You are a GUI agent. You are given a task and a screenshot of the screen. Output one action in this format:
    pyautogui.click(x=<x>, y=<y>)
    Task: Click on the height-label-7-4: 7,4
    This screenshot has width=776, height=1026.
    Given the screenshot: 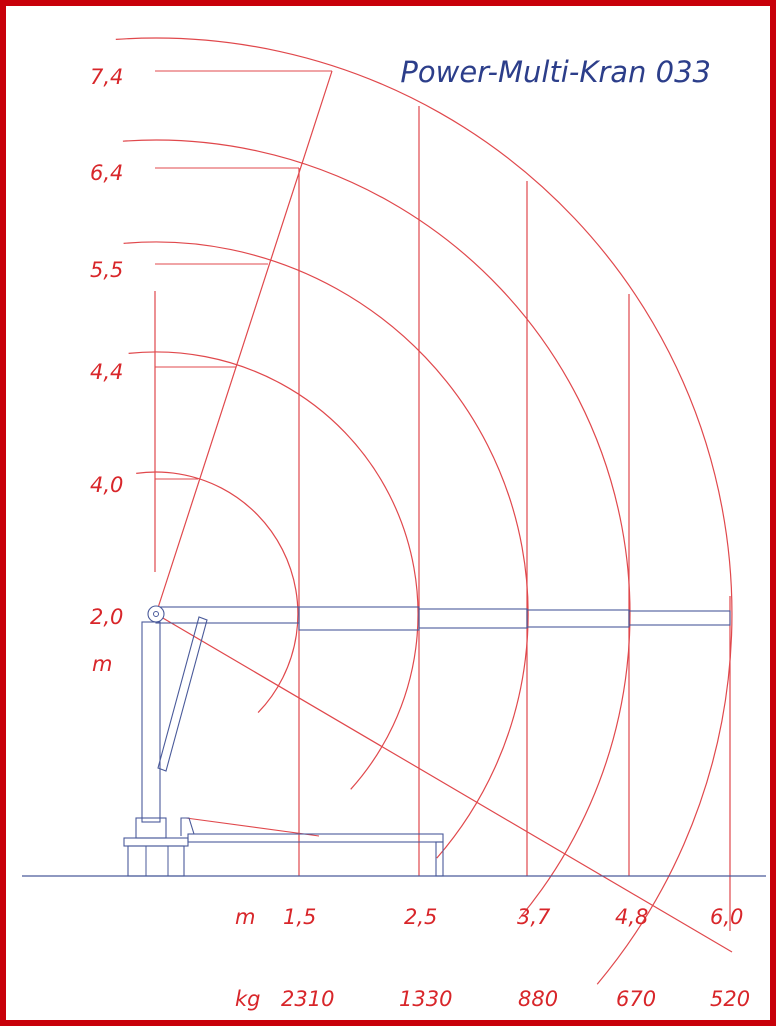 What is the action you would take?
    pyautogui.click(x=106, y=77)
    